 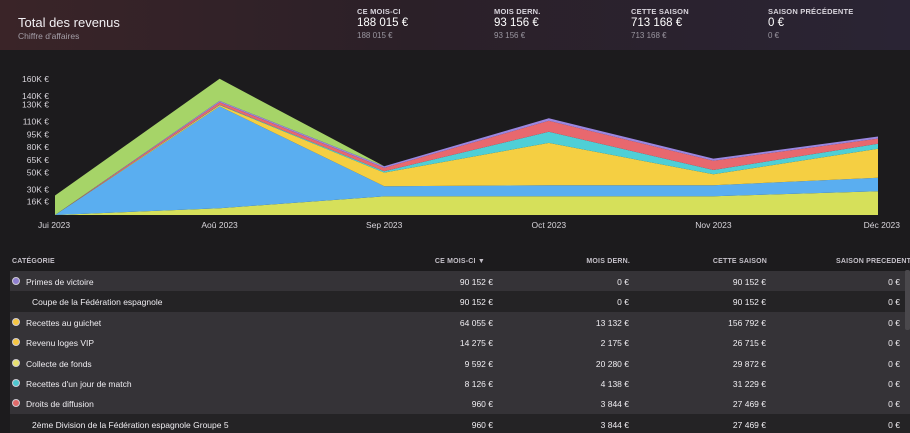 I want to click on cell-c2: 2 175 €, so click(x=614, y=343).